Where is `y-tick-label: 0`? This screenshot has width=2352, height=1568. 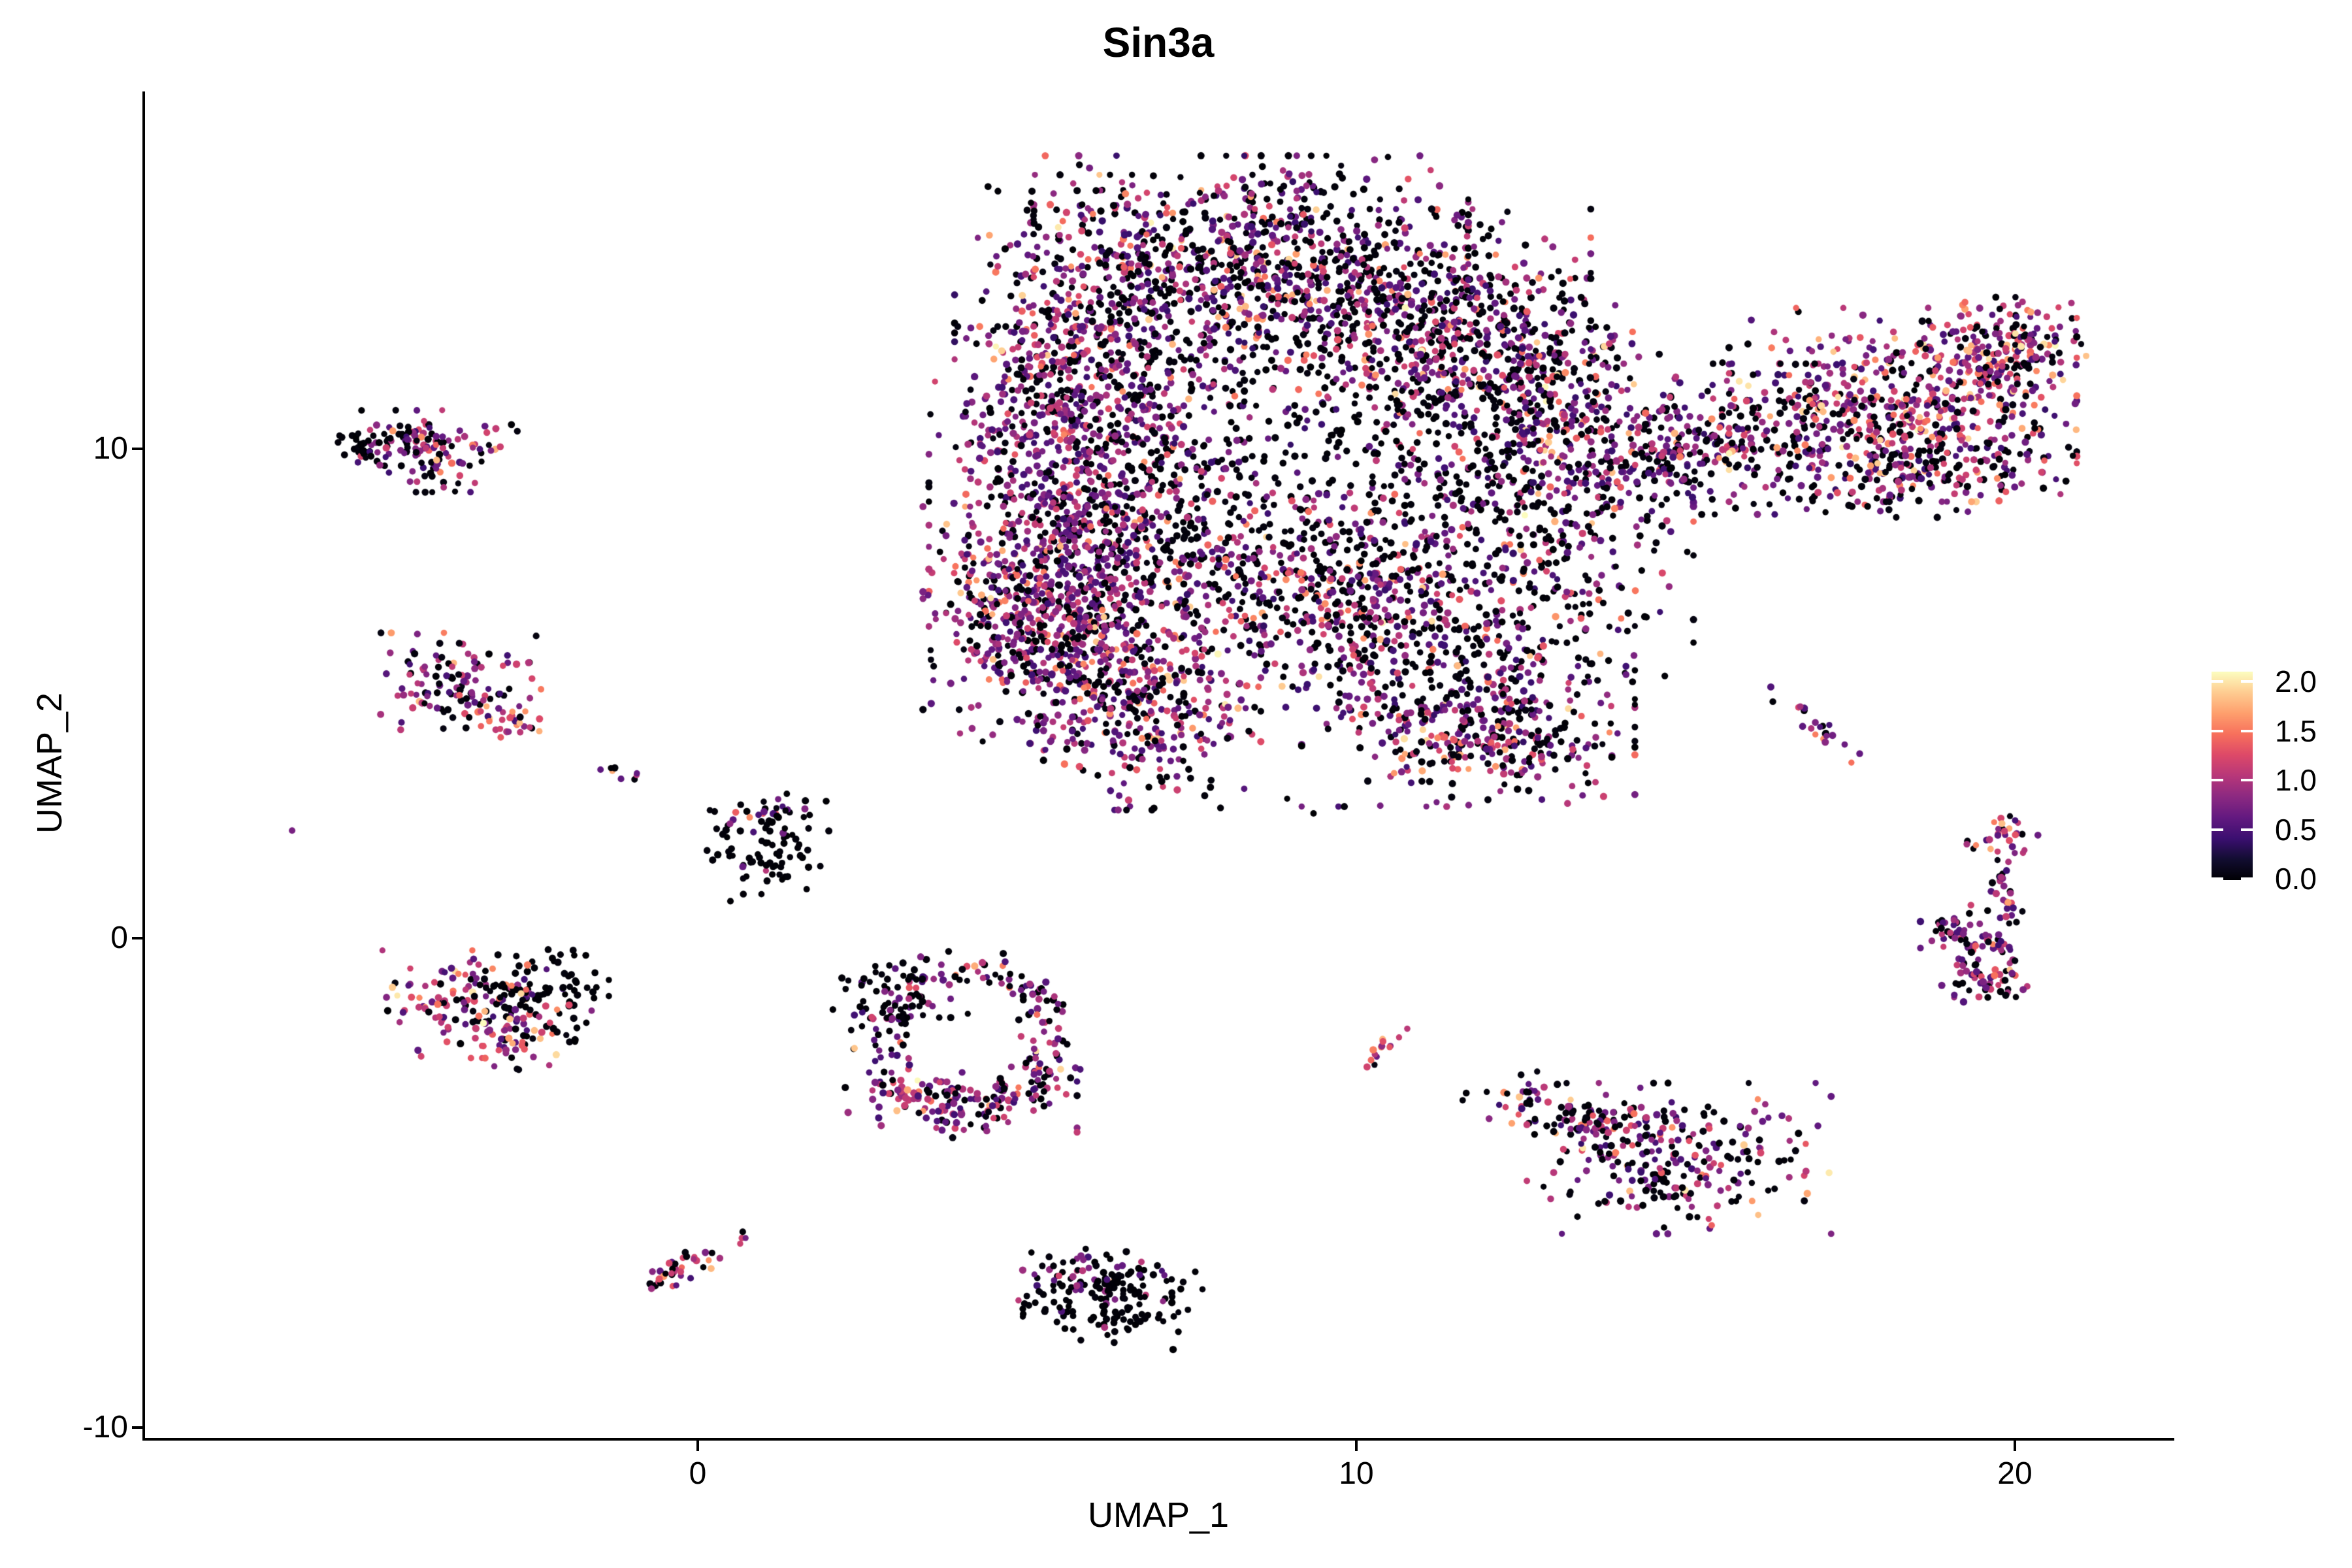 y-tick-label: 0 is located at coordinates (119, 938).